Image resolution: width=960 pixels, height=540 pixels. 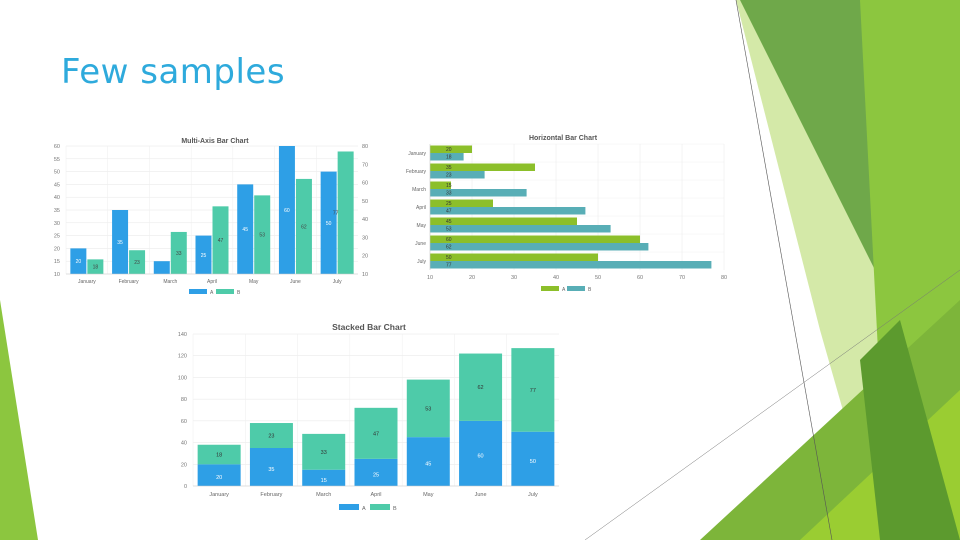 What do you see at coordinates (184, 444) in the screenshot?
I see `chart3-y-tick: 40` at bounding box center [184, 444].